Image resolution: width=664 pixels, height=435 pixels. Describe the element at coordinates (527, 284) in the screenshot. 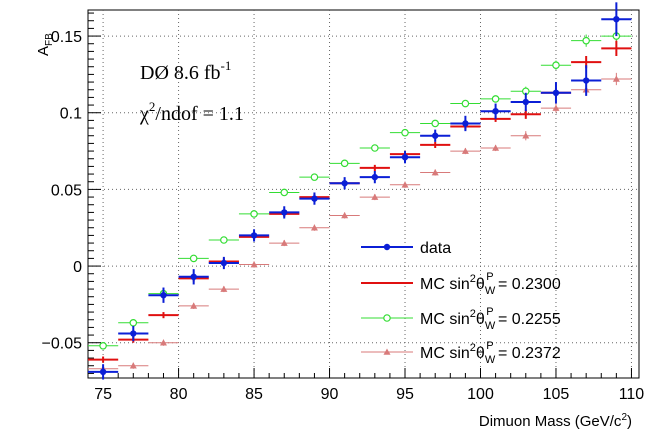

I see `legend-label-value: = 0.2300` at that location.